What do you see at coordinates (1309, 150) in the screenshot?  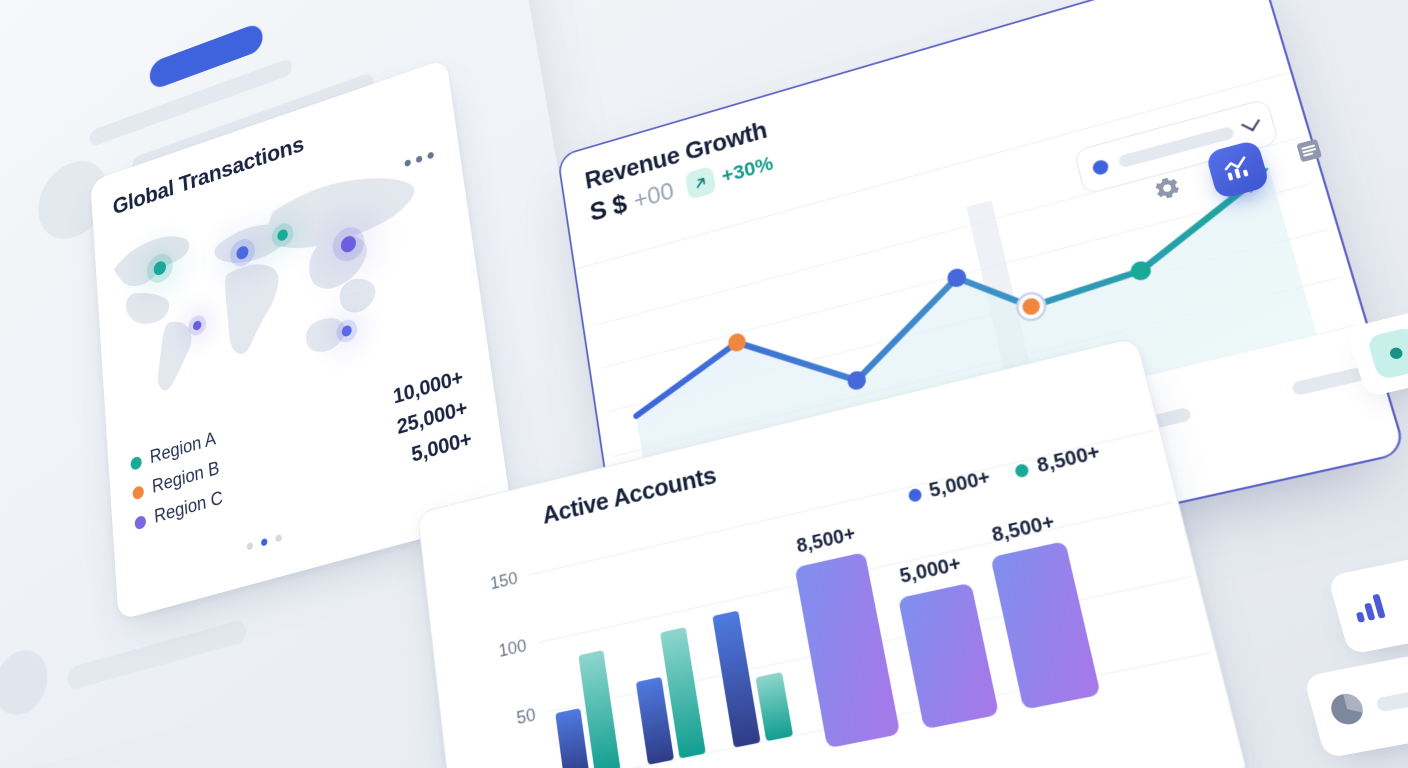 I see `list-document-icon` at bounding box center [1309, 150].